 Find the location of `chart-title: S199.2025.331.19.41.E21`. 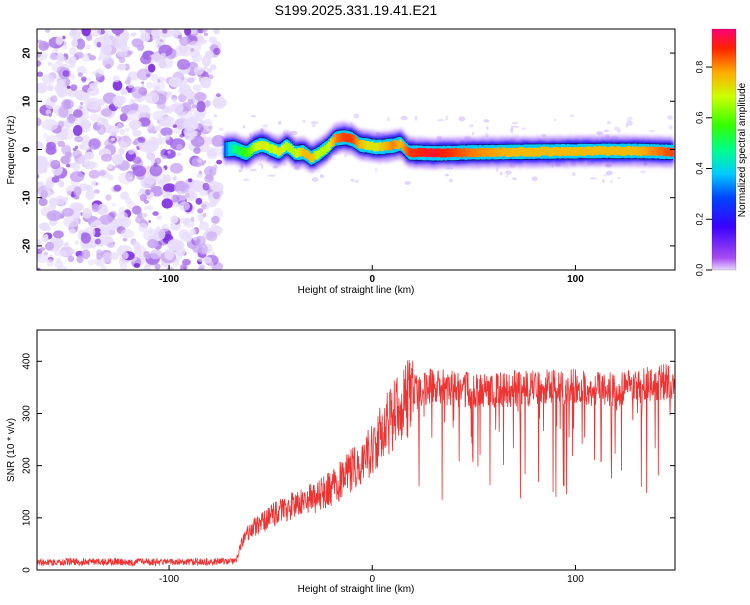

chart-title: S199.2025.331.19.41.E21 is located at coordinates (356, 10).